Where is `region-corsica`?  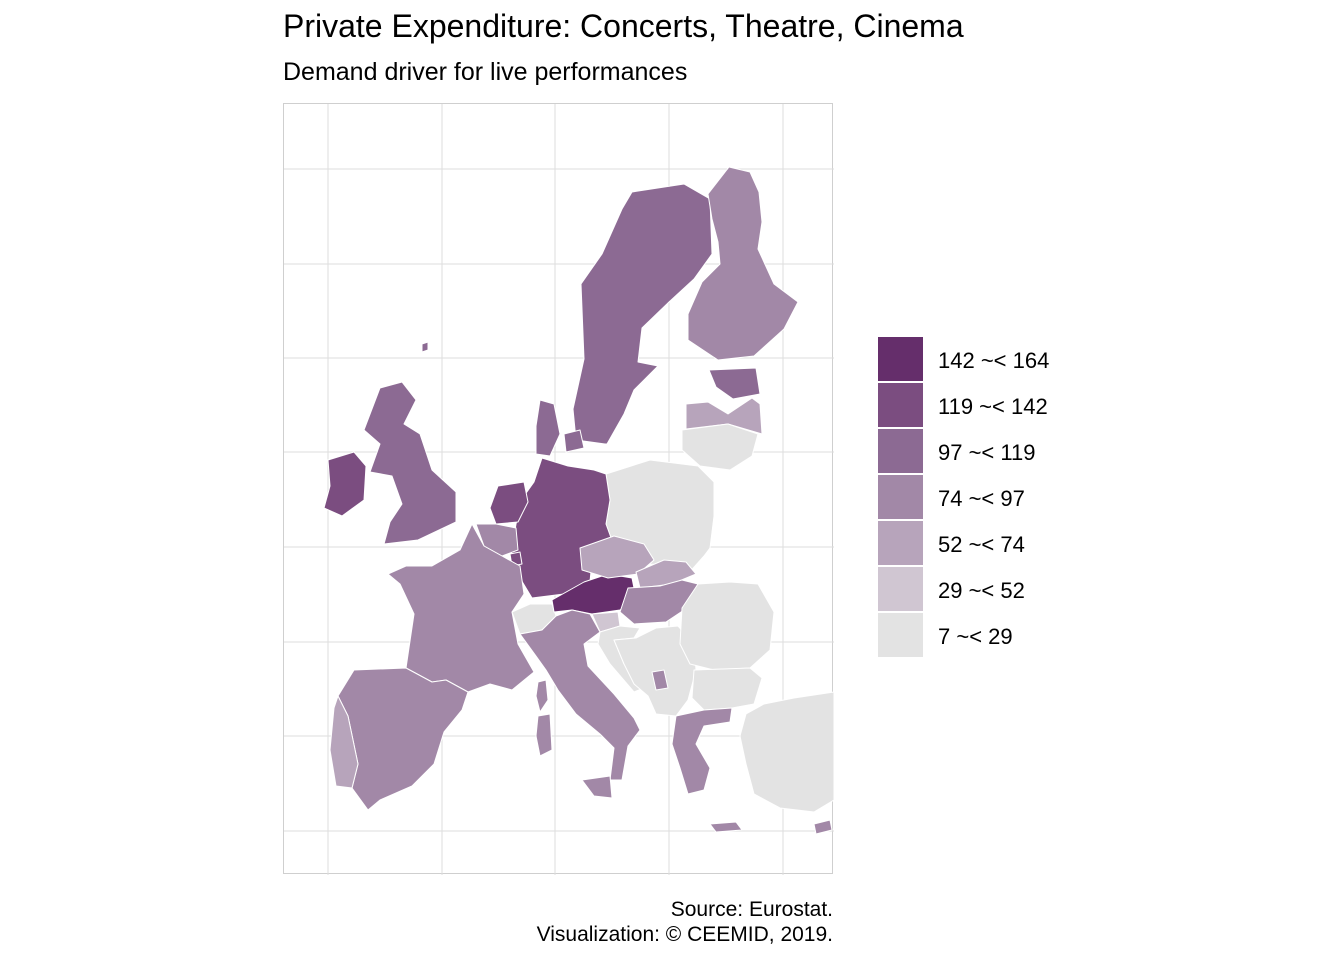
region-corsica is located at coordinates (542, 696).